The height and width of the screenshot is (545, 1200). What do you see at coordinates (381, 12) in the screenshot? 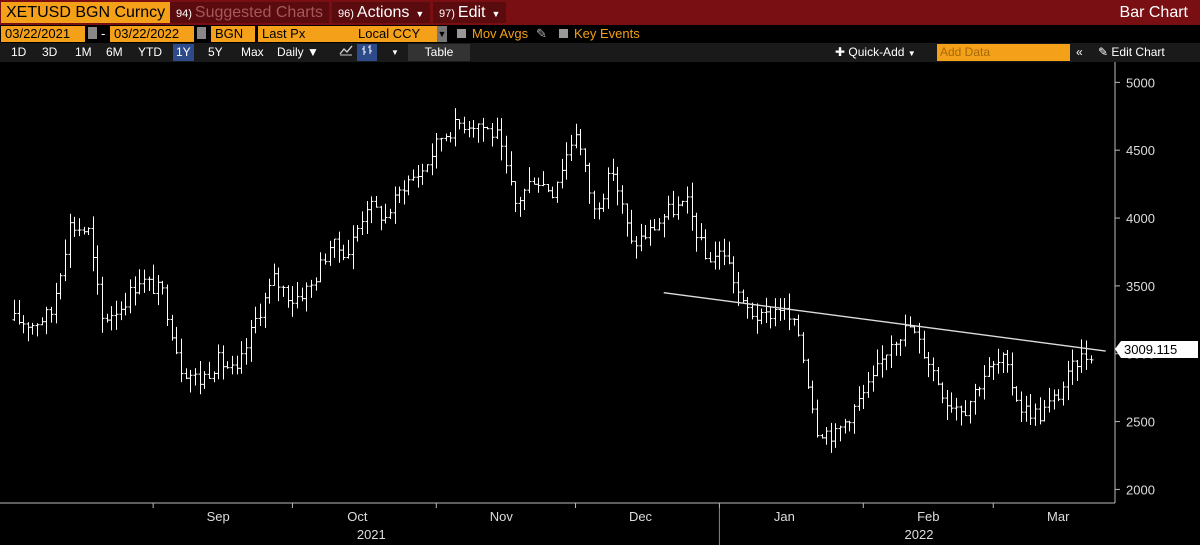
I see `actions-menu-button: 96) Actions ▼` at bounding box center [381, 12].